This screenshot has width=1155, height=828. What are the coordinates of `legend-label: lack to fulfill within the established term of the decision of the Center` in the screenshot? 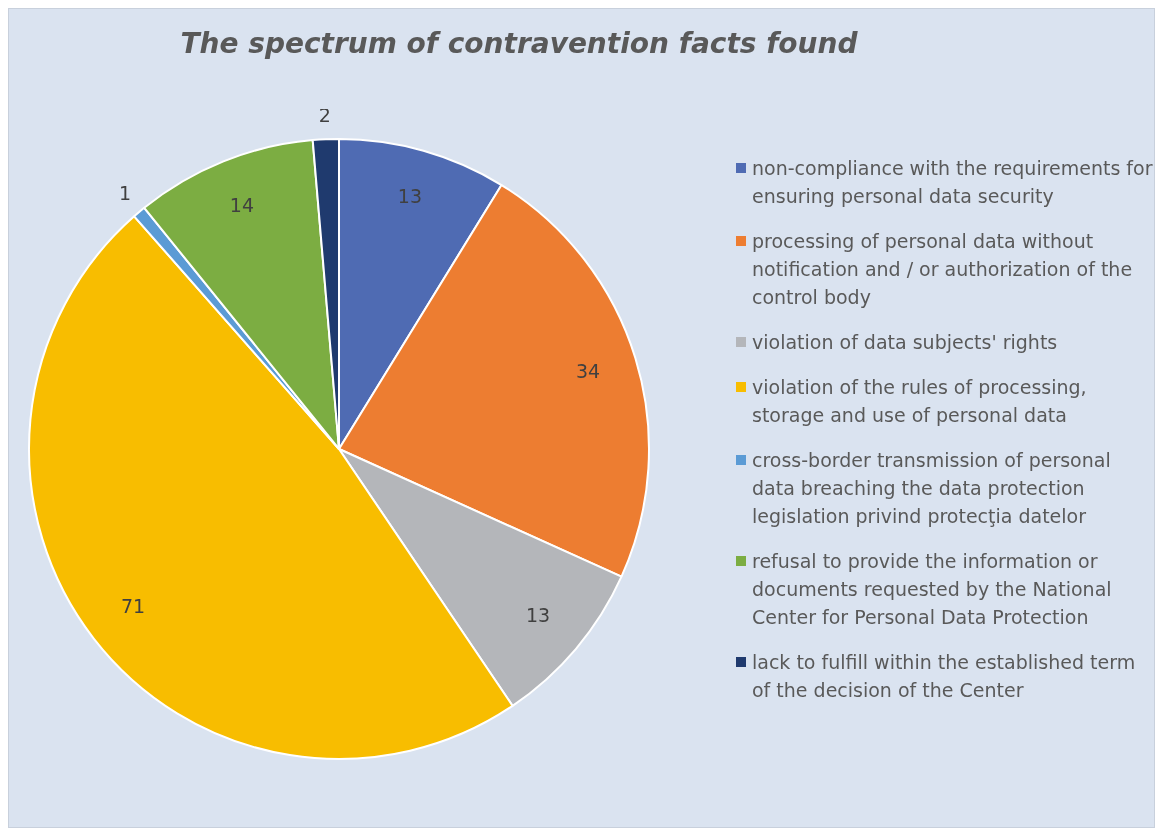 It's located at (944, 676).